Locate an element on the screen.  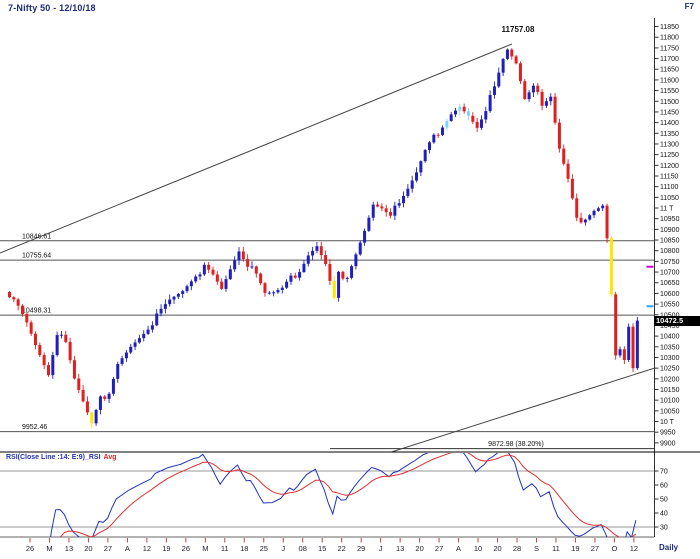
time-tick-label: 10 is located at coordinates (478, 548).